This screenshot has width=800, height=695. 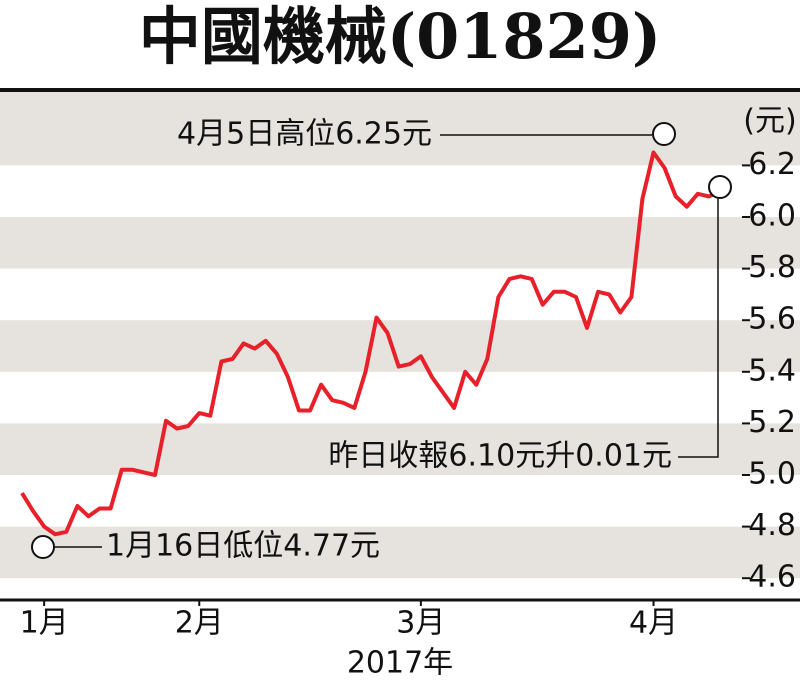 What do you see at coordinates (199, 623) in the screenshot?
I see `x-tick-label: 2月` at bounding box center [199, 623].